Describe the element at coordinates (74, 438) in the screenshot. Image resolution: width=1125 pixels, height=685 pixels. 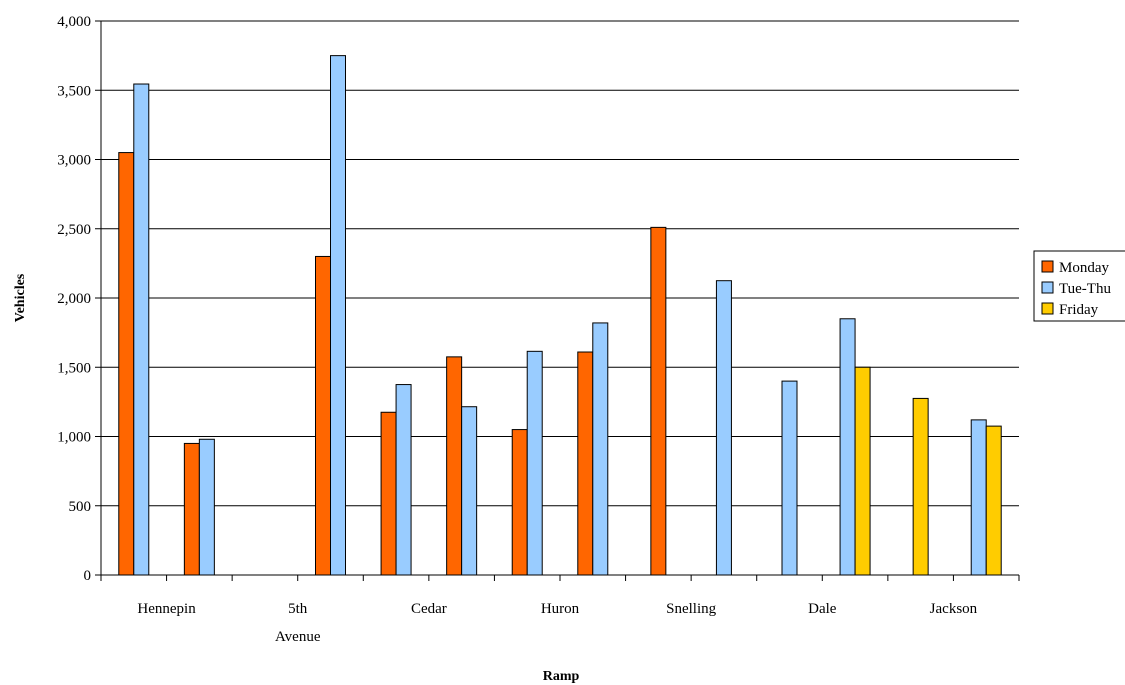
I see `y-tick-label: 1,000` at that location.